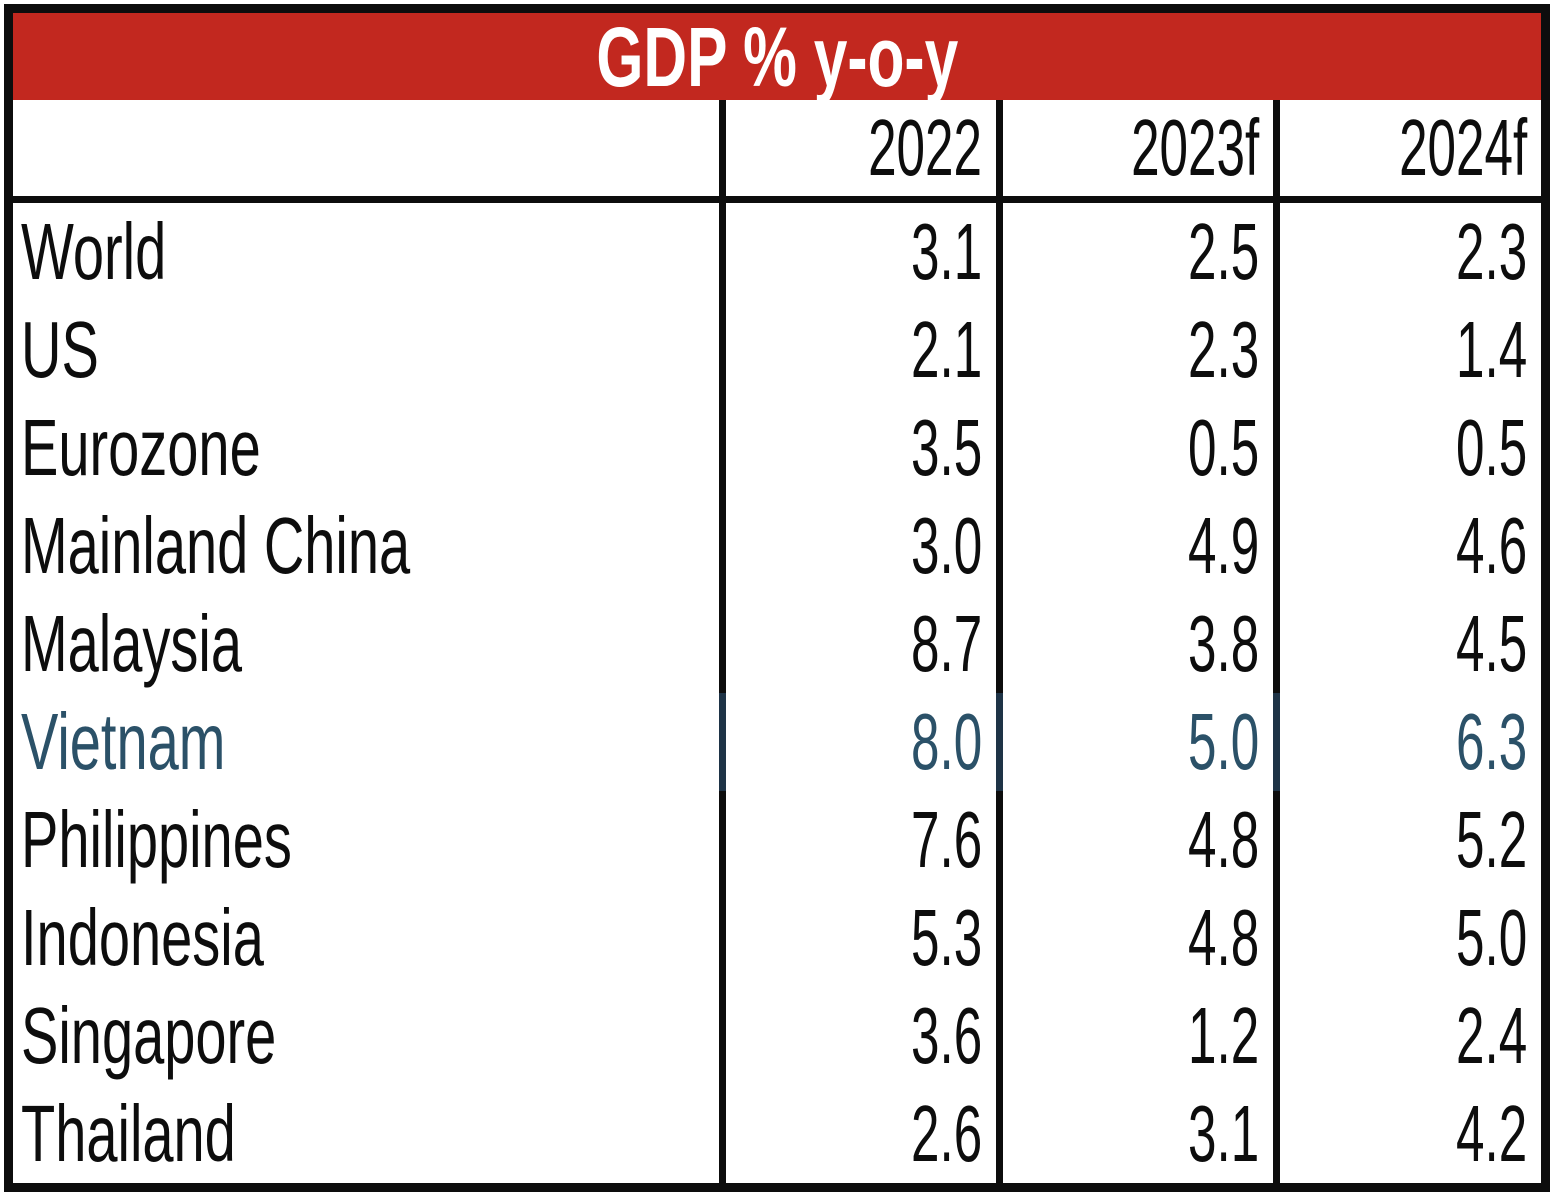  Describe the element at coordinates (857, 1036) in the screenshot. I see `value-cell: 3.6` at that location.